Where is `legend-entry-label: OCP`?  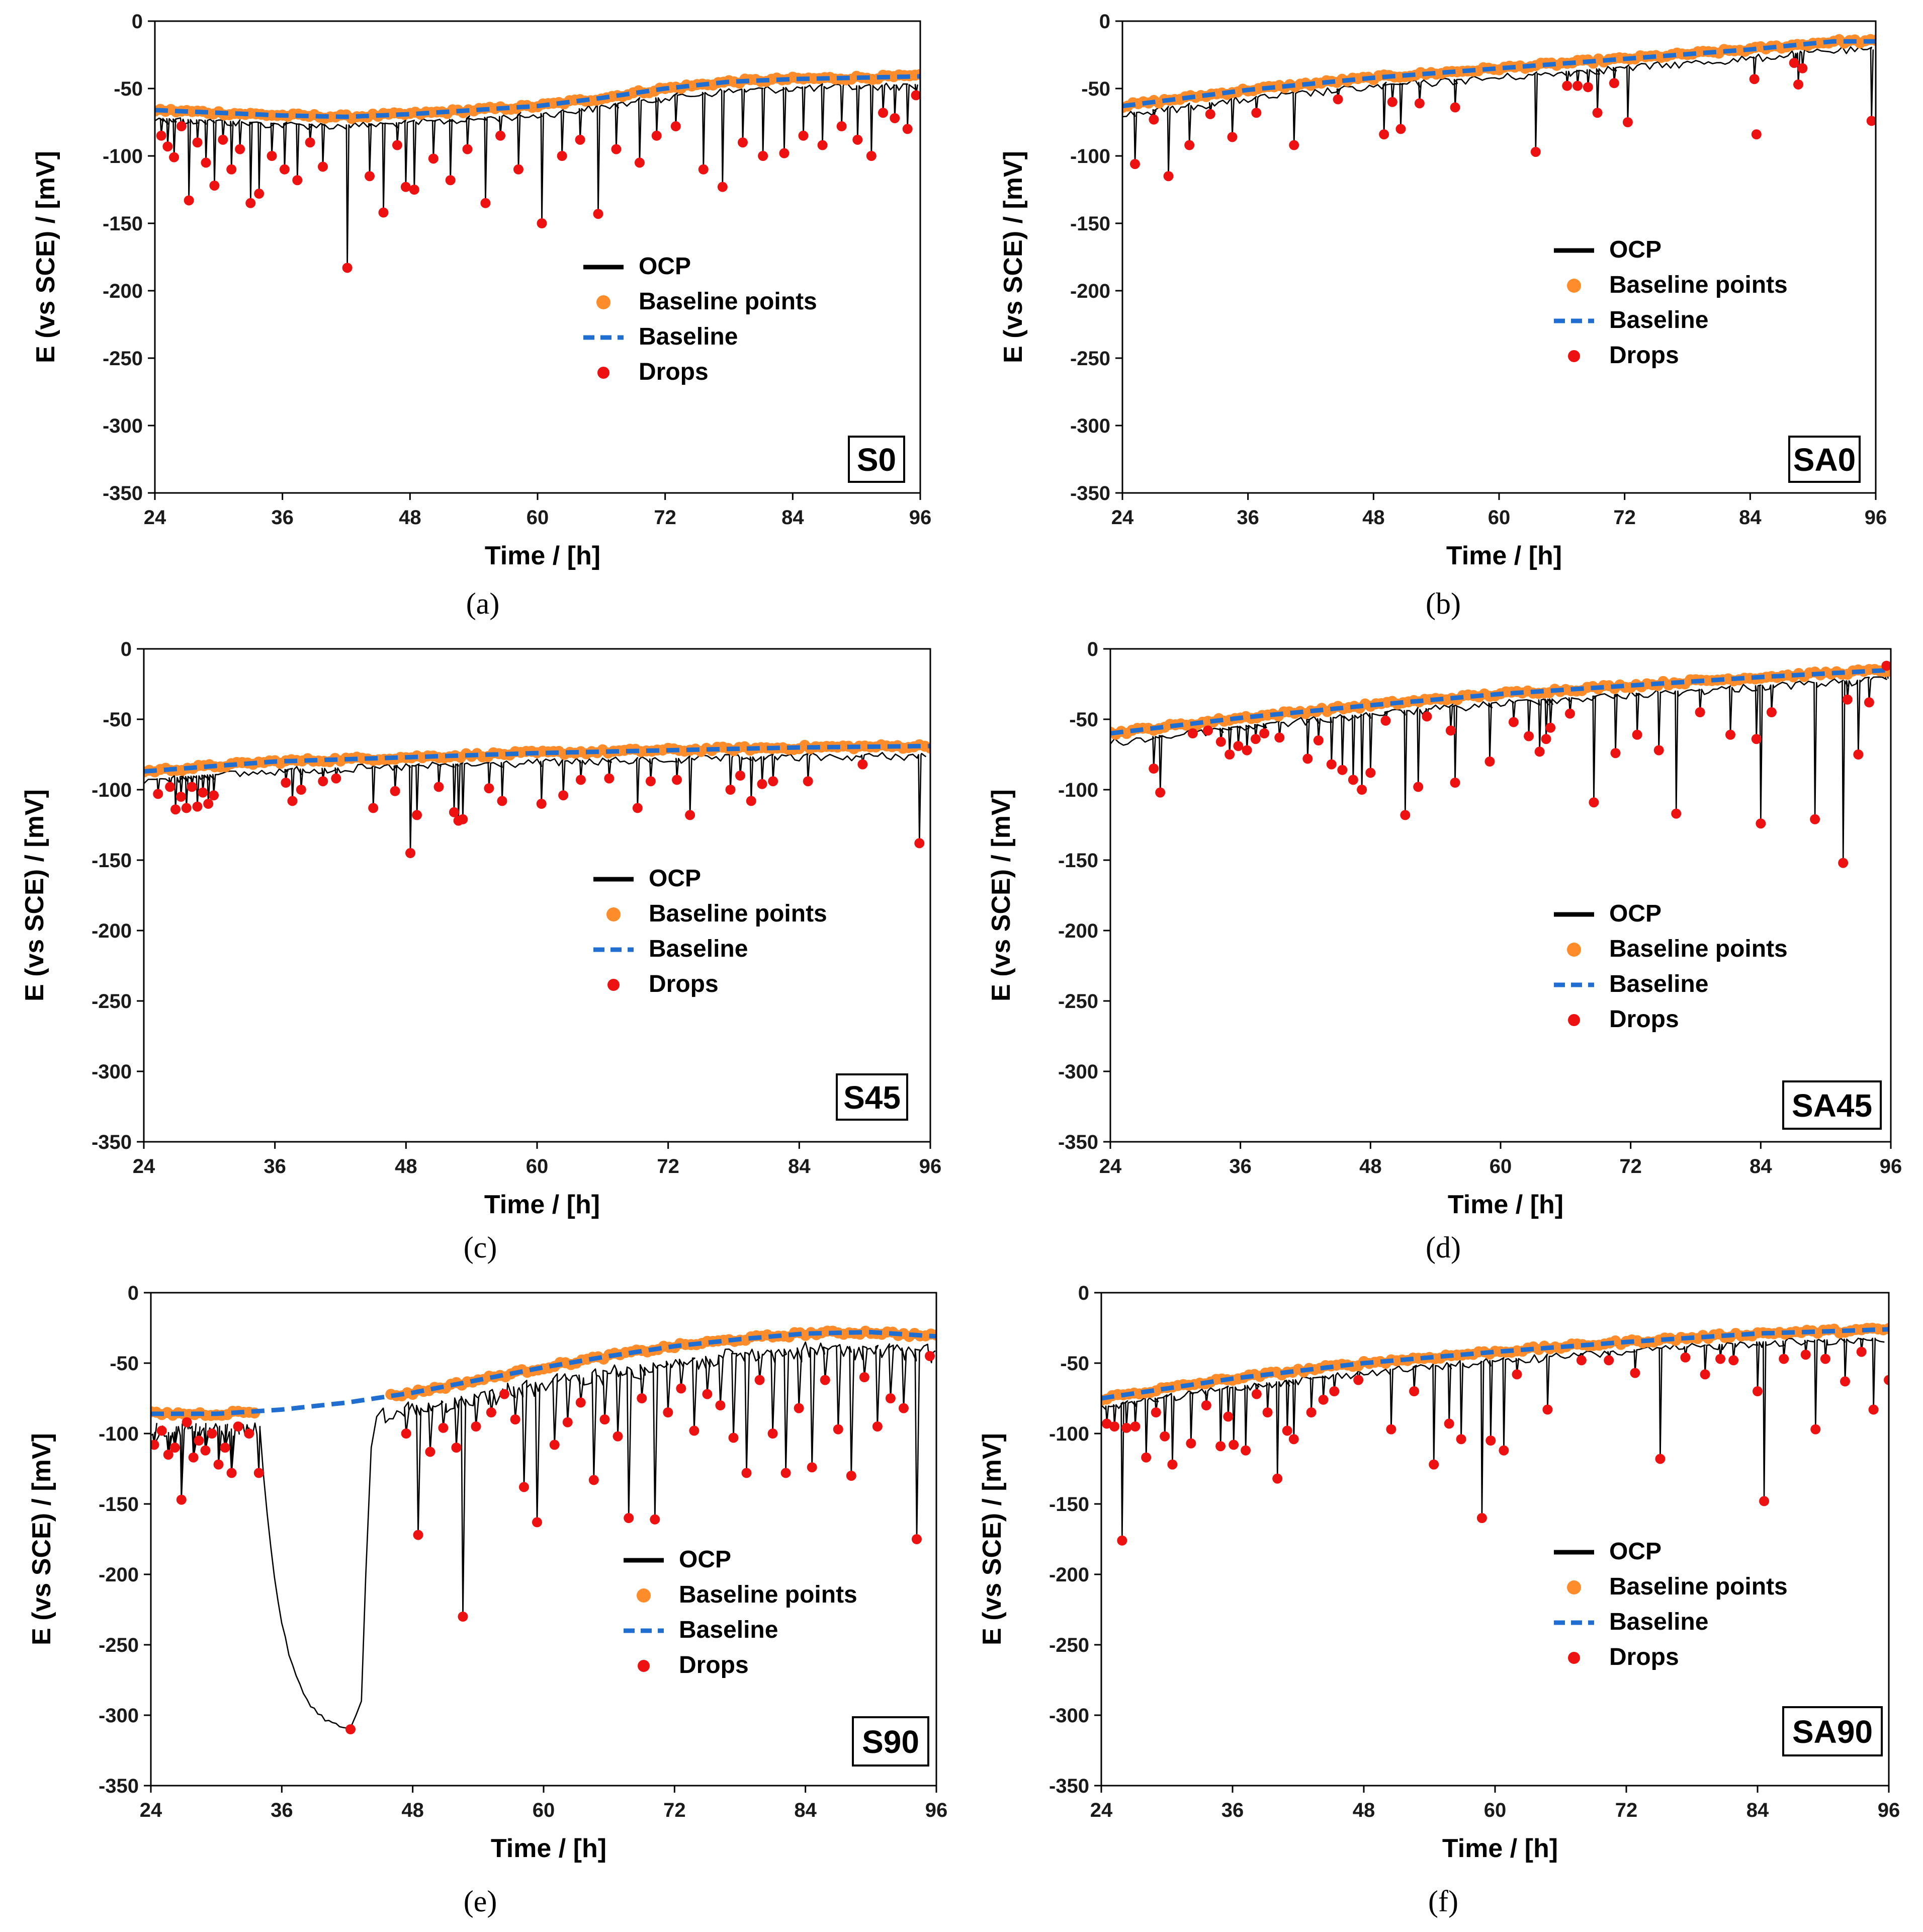 legend-entry-label: OCP is located at coordinates (675, 878).